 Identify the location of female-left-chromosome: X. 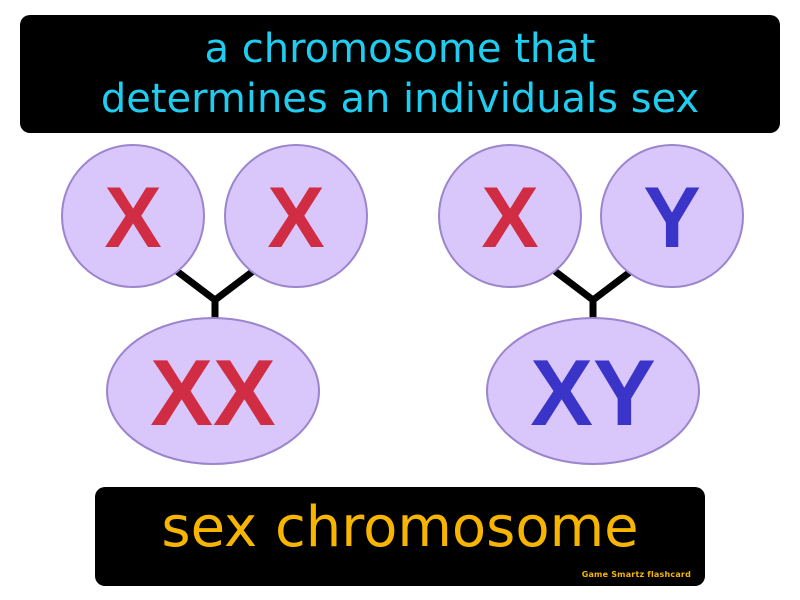
(133, 216).